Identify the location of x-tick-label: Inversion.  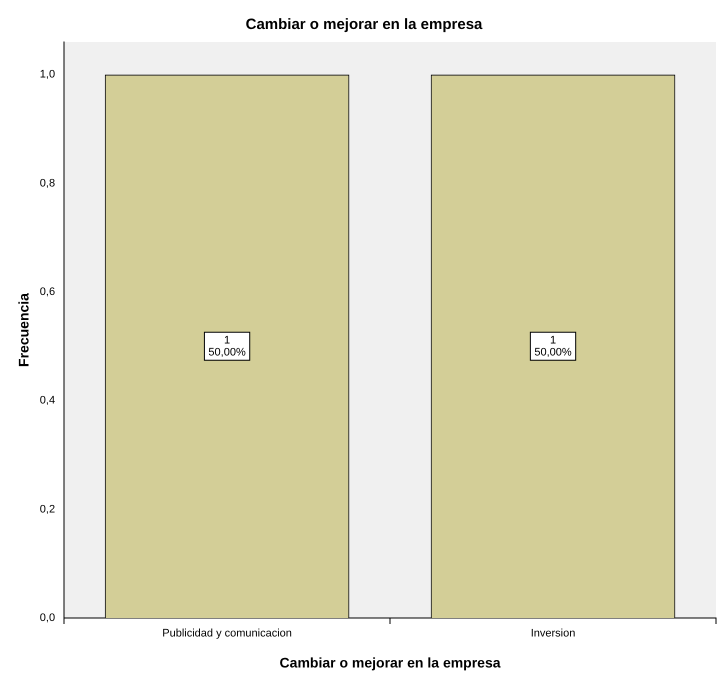
(553, 634).